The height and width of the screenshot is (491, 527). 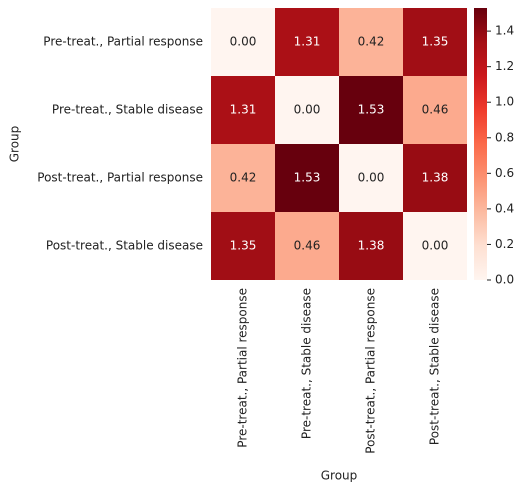 I want to click on x-tick-label: Pre-treat., Partial response, so click(x=243, y=368).